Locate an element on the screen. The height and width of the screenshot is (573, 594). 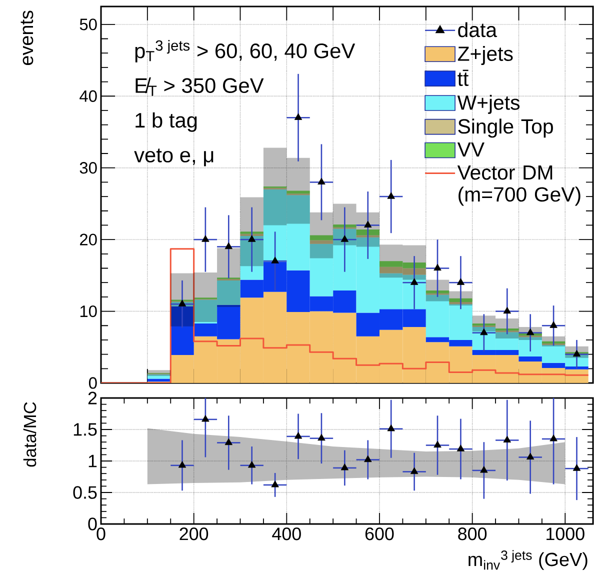
y-tick-label: 40 is located at coordinates (88, 96).